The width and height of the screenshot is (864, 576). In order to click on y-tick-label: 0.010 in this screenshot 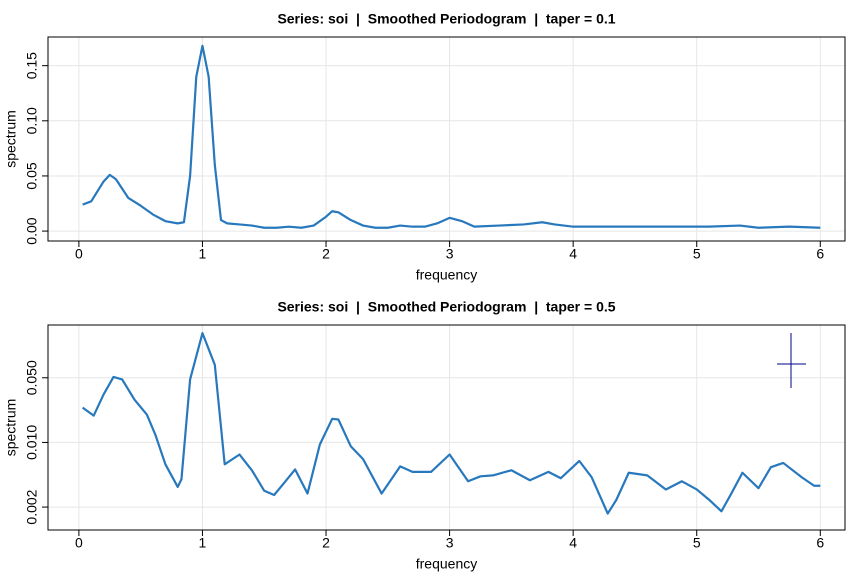, I will do `click(32, 442)`.